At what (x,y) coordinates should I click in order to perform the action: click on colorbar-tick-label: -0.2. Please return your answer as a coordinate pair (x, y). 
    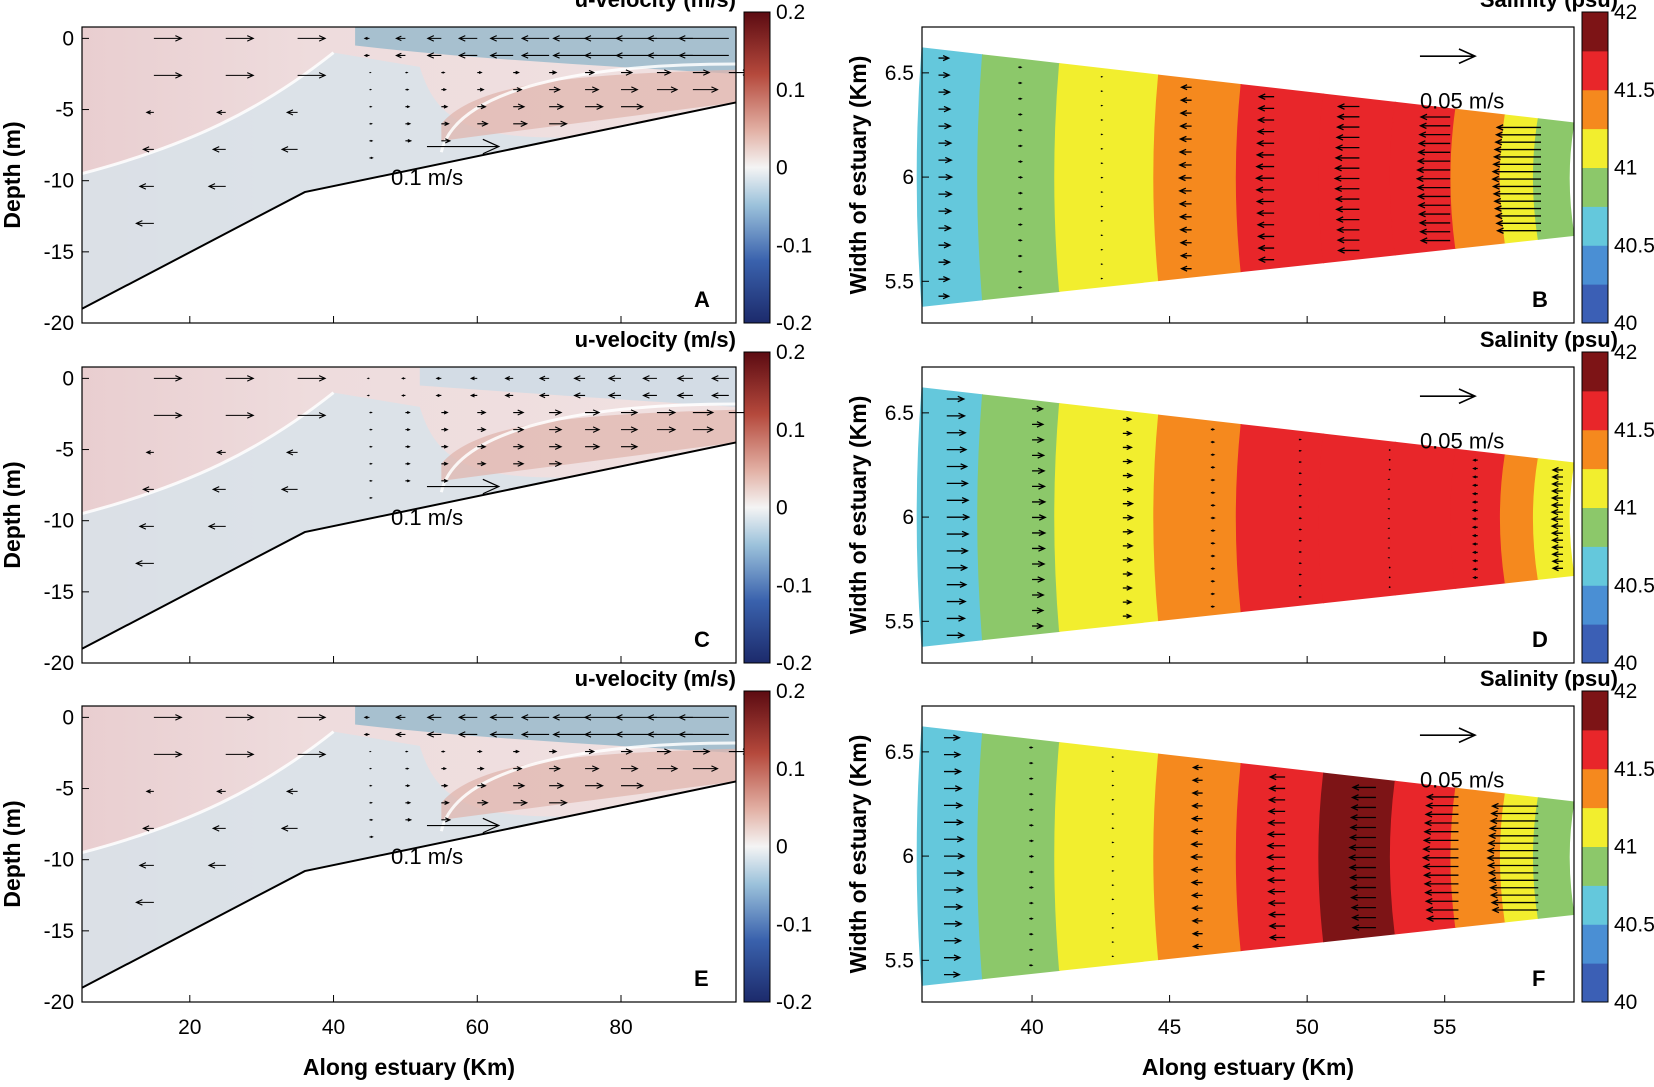
    Looking at the image, I should click on (794, 323).